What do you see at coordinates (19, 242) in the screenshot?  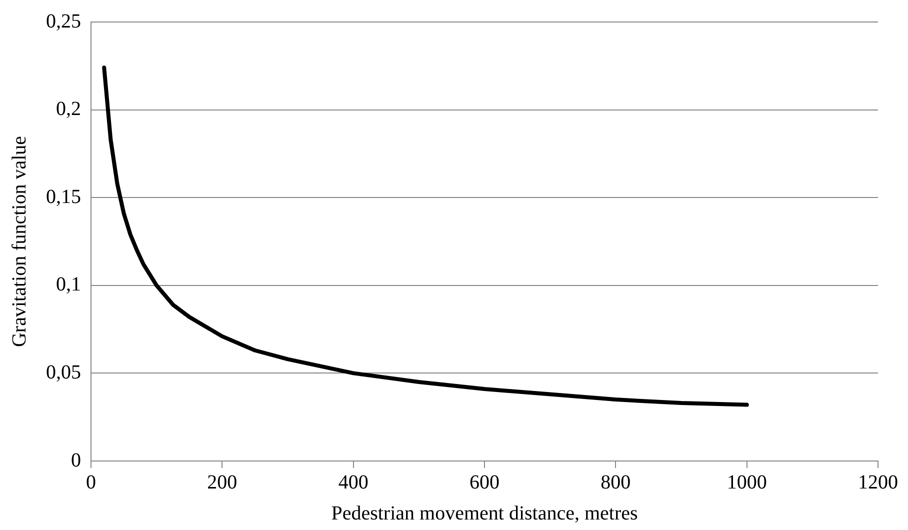 I see `y-axis-title: Gravitation function value` at bounding box center [19, 242].